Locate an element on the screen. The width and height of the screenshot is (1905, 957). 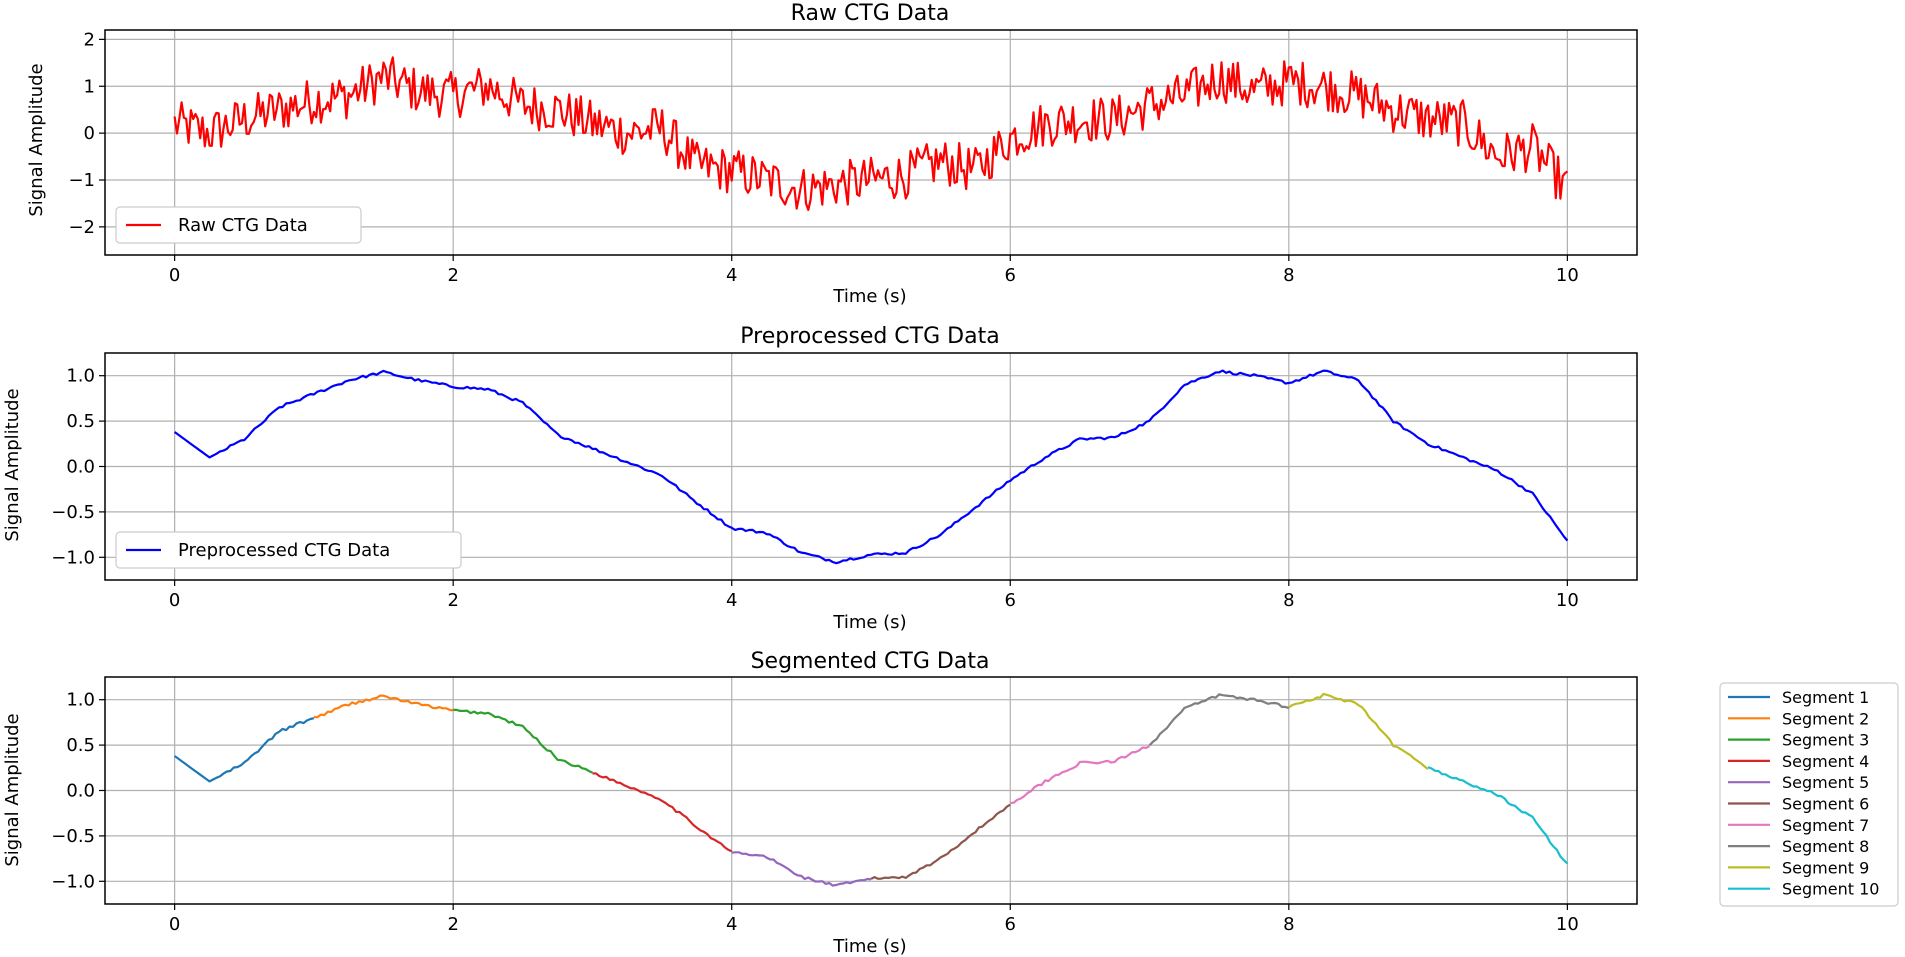
legend: Preprocessed CTG Data is located at coordinates (288, 550).